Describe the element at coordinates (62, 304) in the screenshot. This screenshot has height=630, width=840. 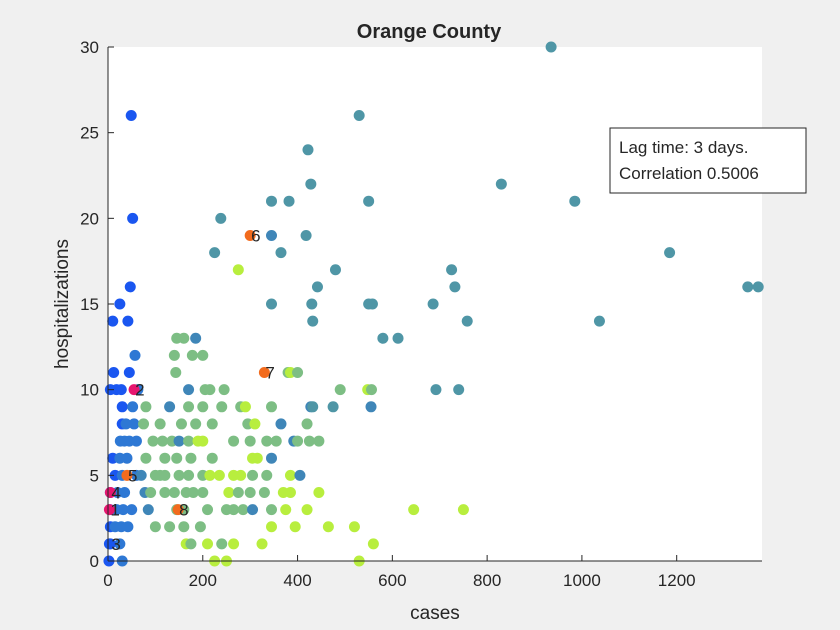
I see `y-axis-label: hospitalizations` at that location.